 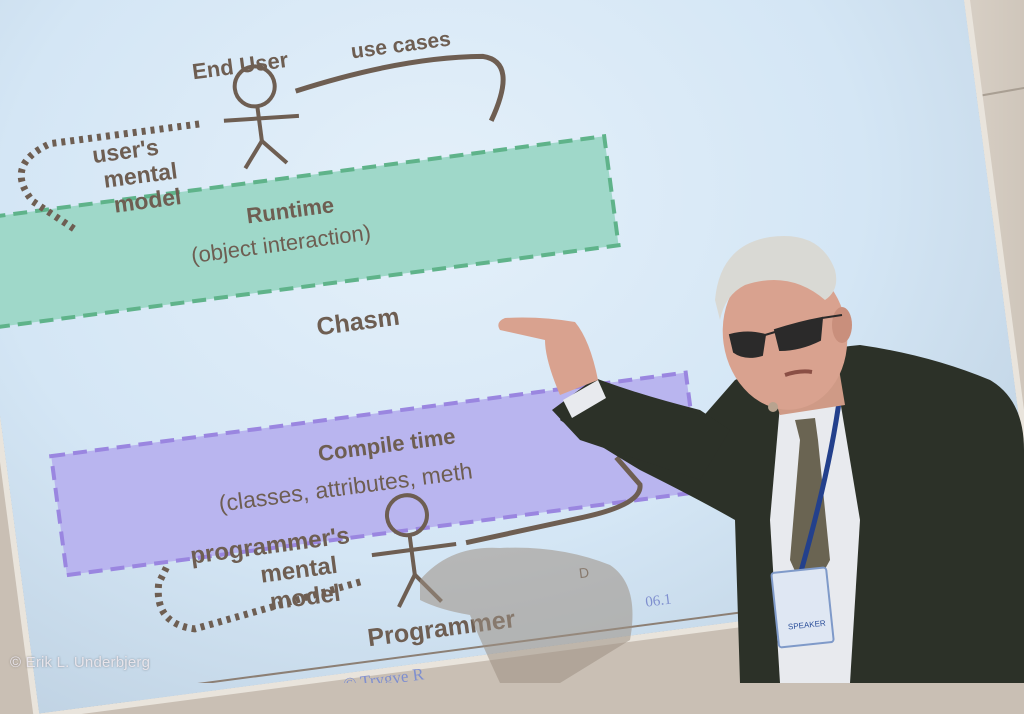 I want to click on programmer-stick-figure, so click(x=414, y=550).